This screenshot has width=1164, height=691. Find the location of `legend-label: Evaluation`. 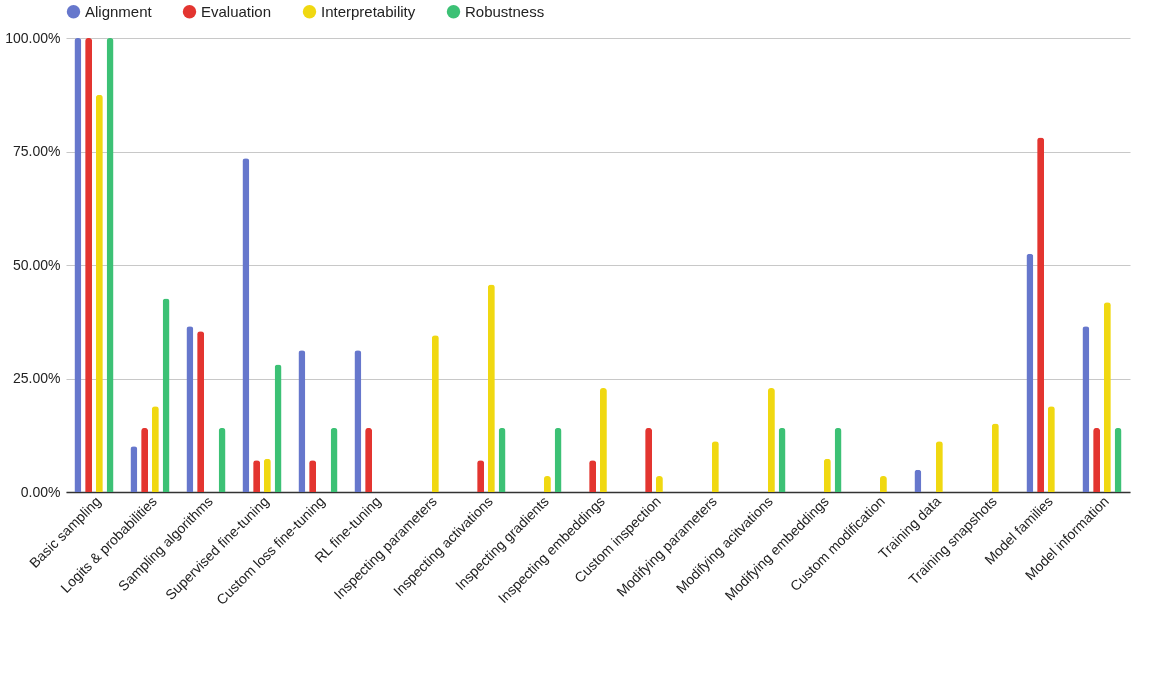

legend-label: Evaluation is located at coordinates (236, 11).